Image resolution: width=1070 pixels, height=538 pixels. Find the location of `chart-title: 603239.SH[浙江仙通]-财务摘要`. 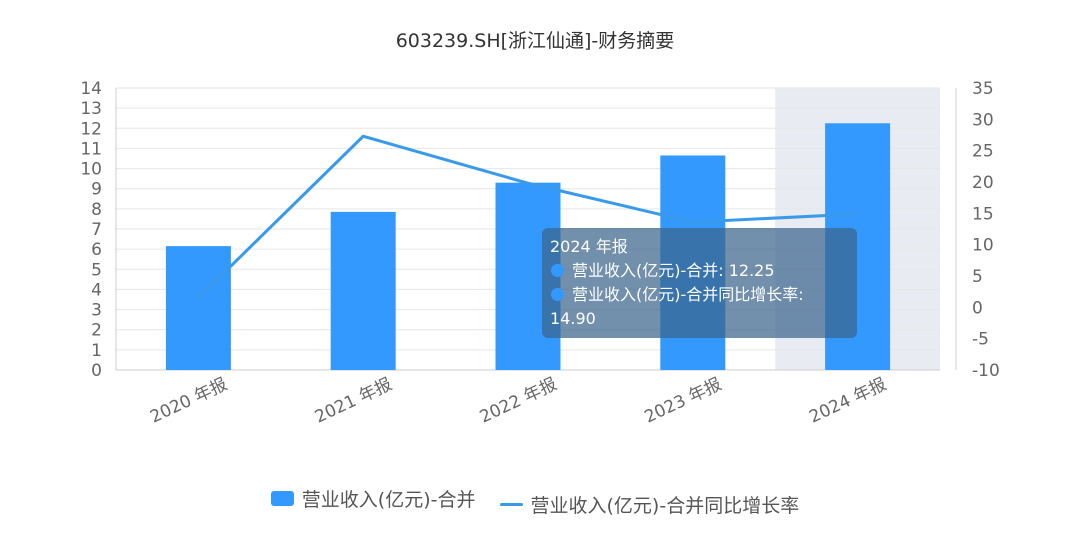

chart-title: 603239.SH[浙江仙通]-财务摘要 is located at coordinates (535, 41).